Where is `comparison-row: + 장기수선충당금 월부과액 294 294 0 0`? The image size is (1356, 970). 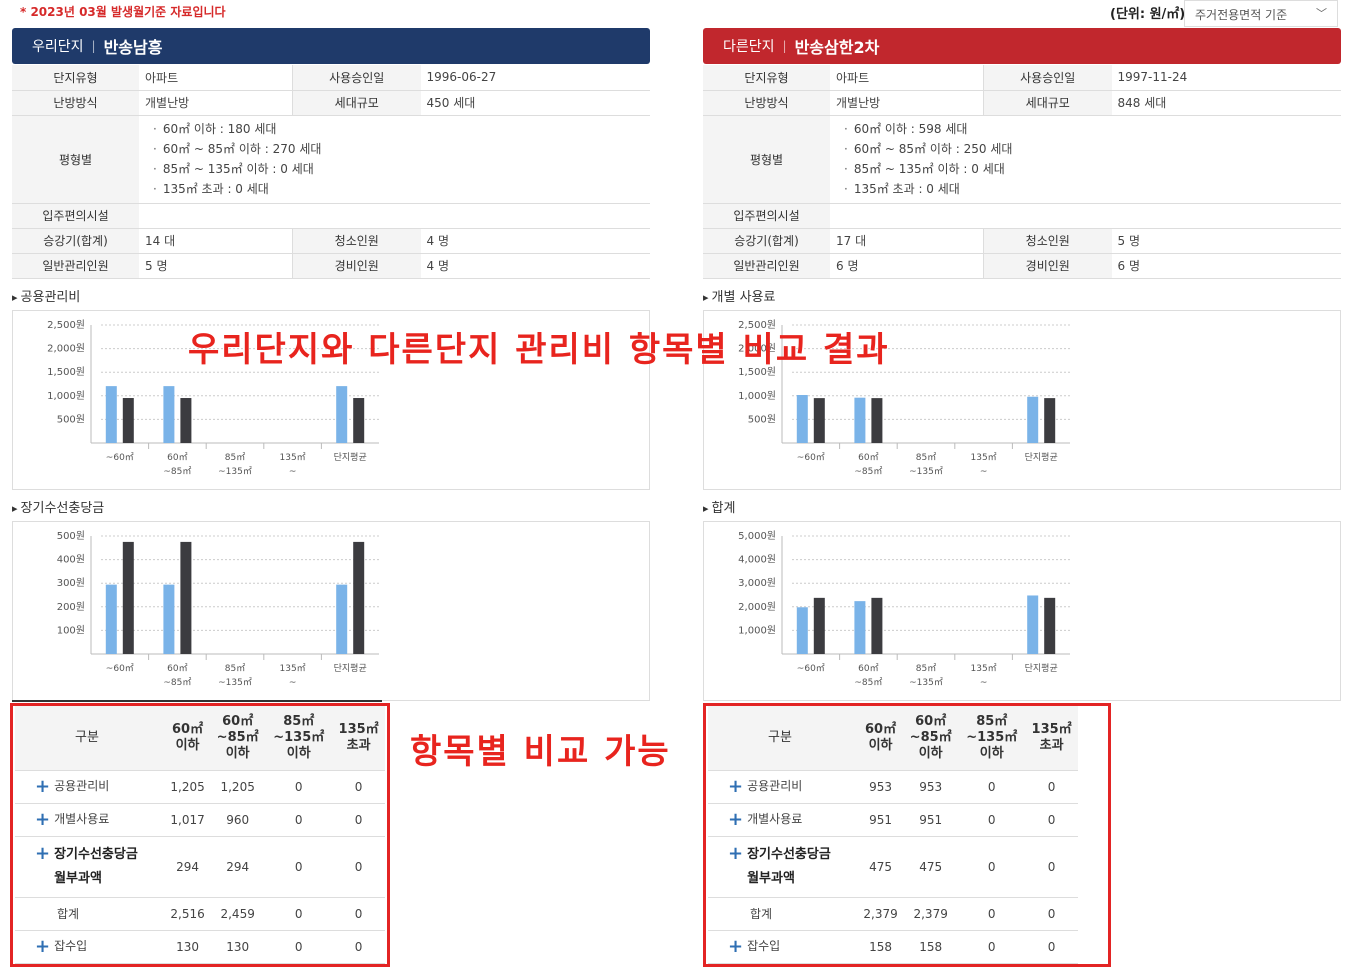
comparison-row: + 장기수선충당금 월부과액 294 294 0 0 is located at coordinates (200, 867).